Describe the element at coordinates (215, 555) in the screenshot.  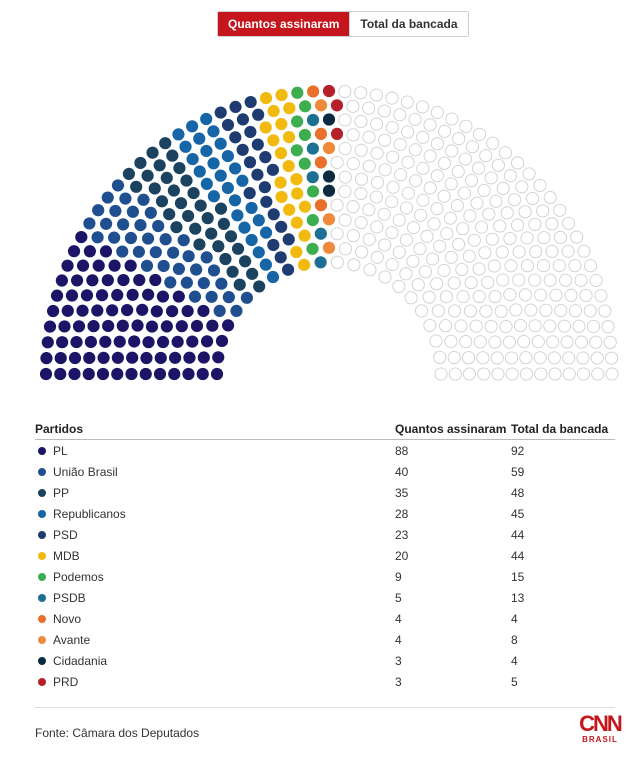
I see `party-cell: MDB` at that location.